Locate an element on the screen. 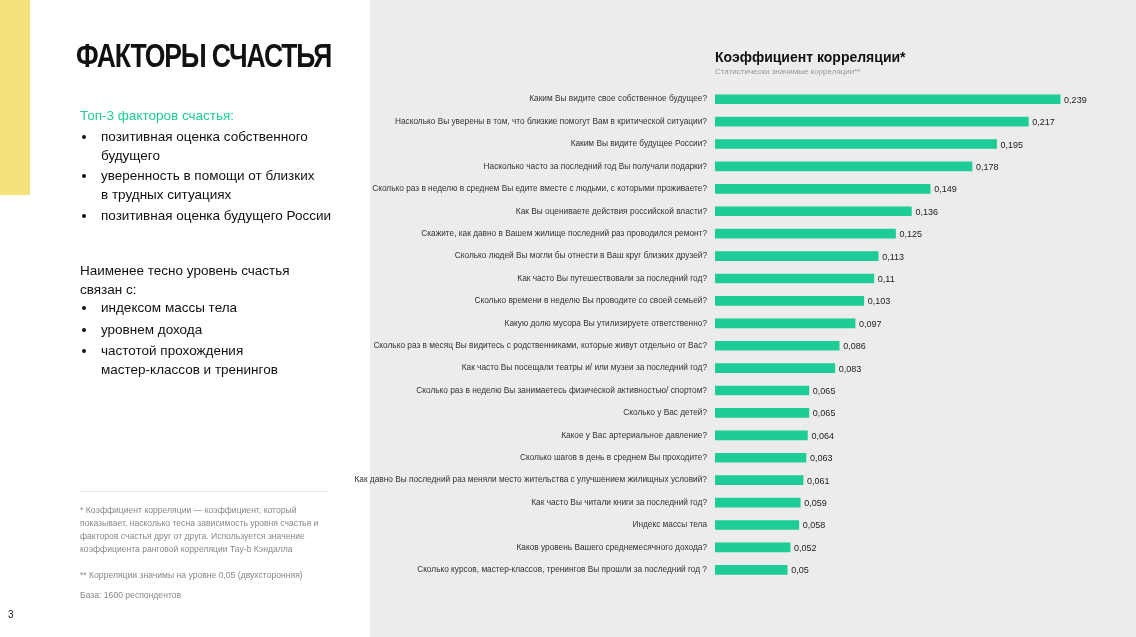 Image resolution: width=1136 pixels, height=637 pixels. text: Топ-3 факторов счастья: is located at coordinates (157, 115).